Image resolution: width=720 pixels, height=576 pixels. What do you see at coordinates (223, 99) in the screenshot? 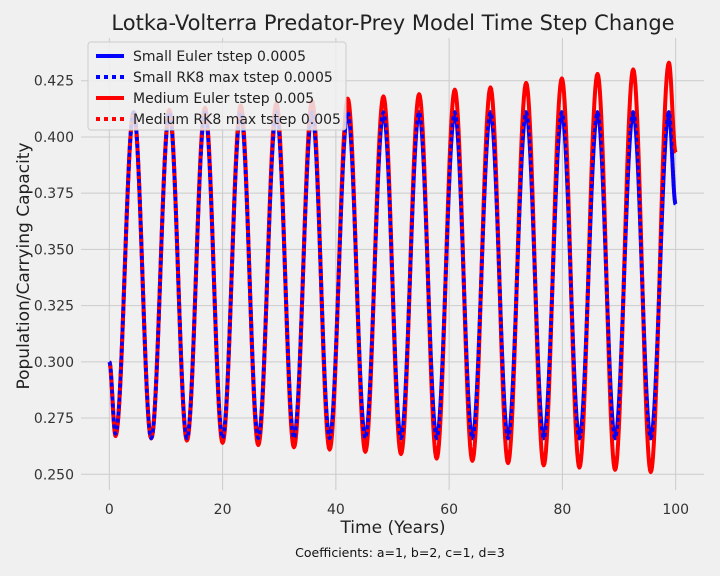
I see `legend-label: Medium Euler tstep 0.005` at bounding box center [223, 99].